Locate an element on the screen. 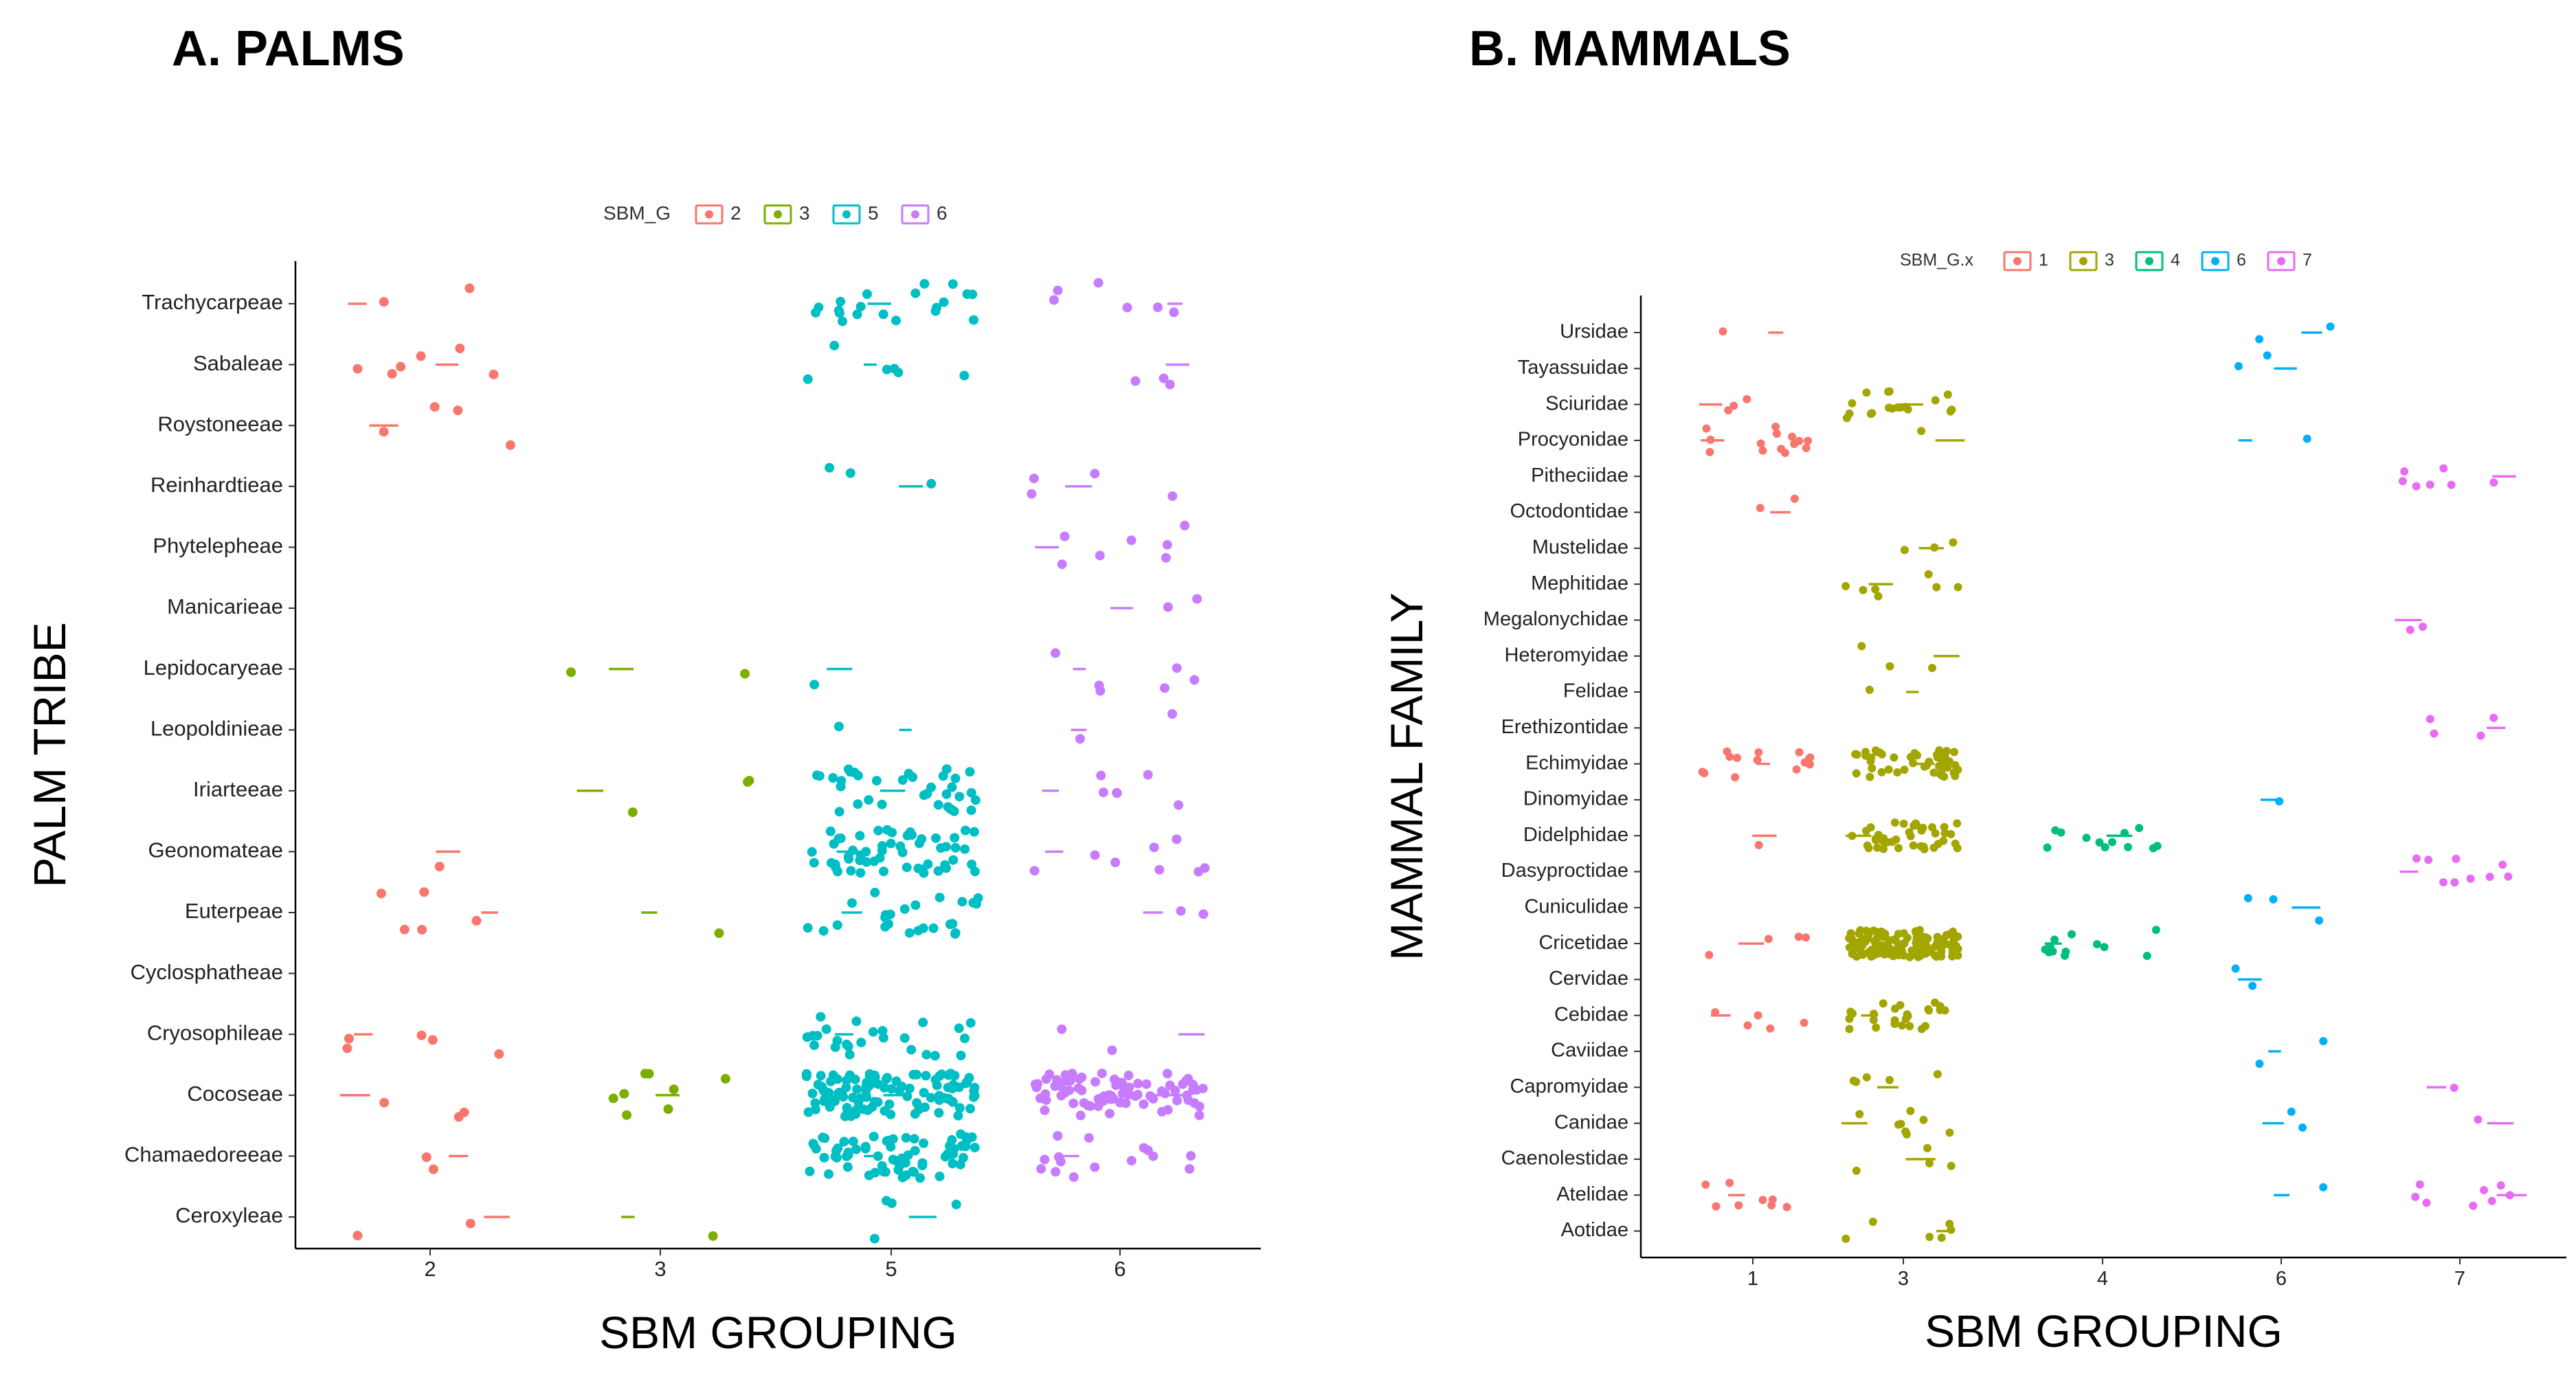 The height and width of the screenshot is (1397, 2576). y-axis-title: PALM TRIBE is located at coordinates (49, 754).